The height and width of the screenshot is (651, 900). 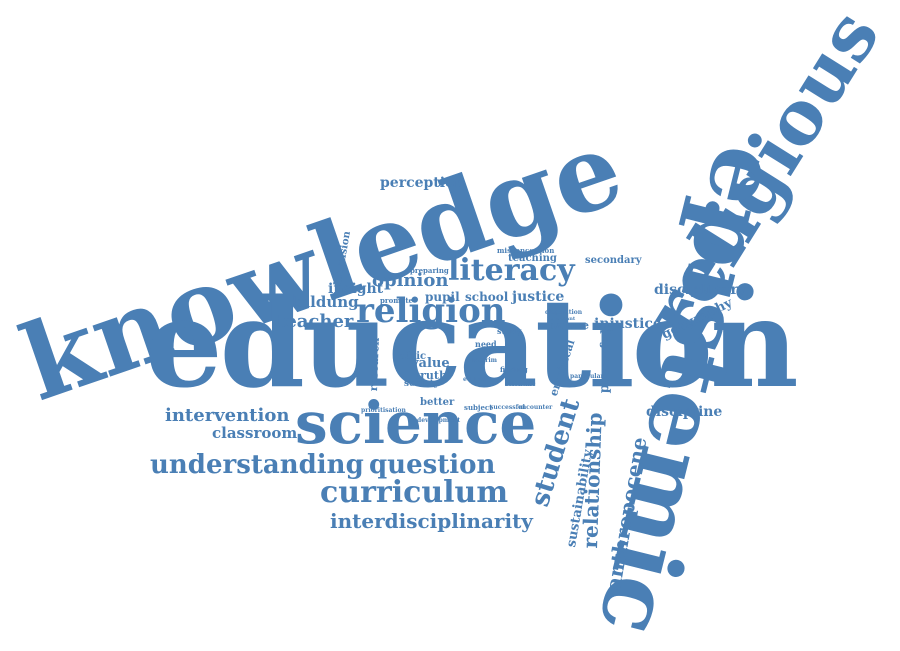 What do you see at coordinates (442, 297) in the screenshot?
I see `word-pupil: pupil` at bounding box center [442, 297].